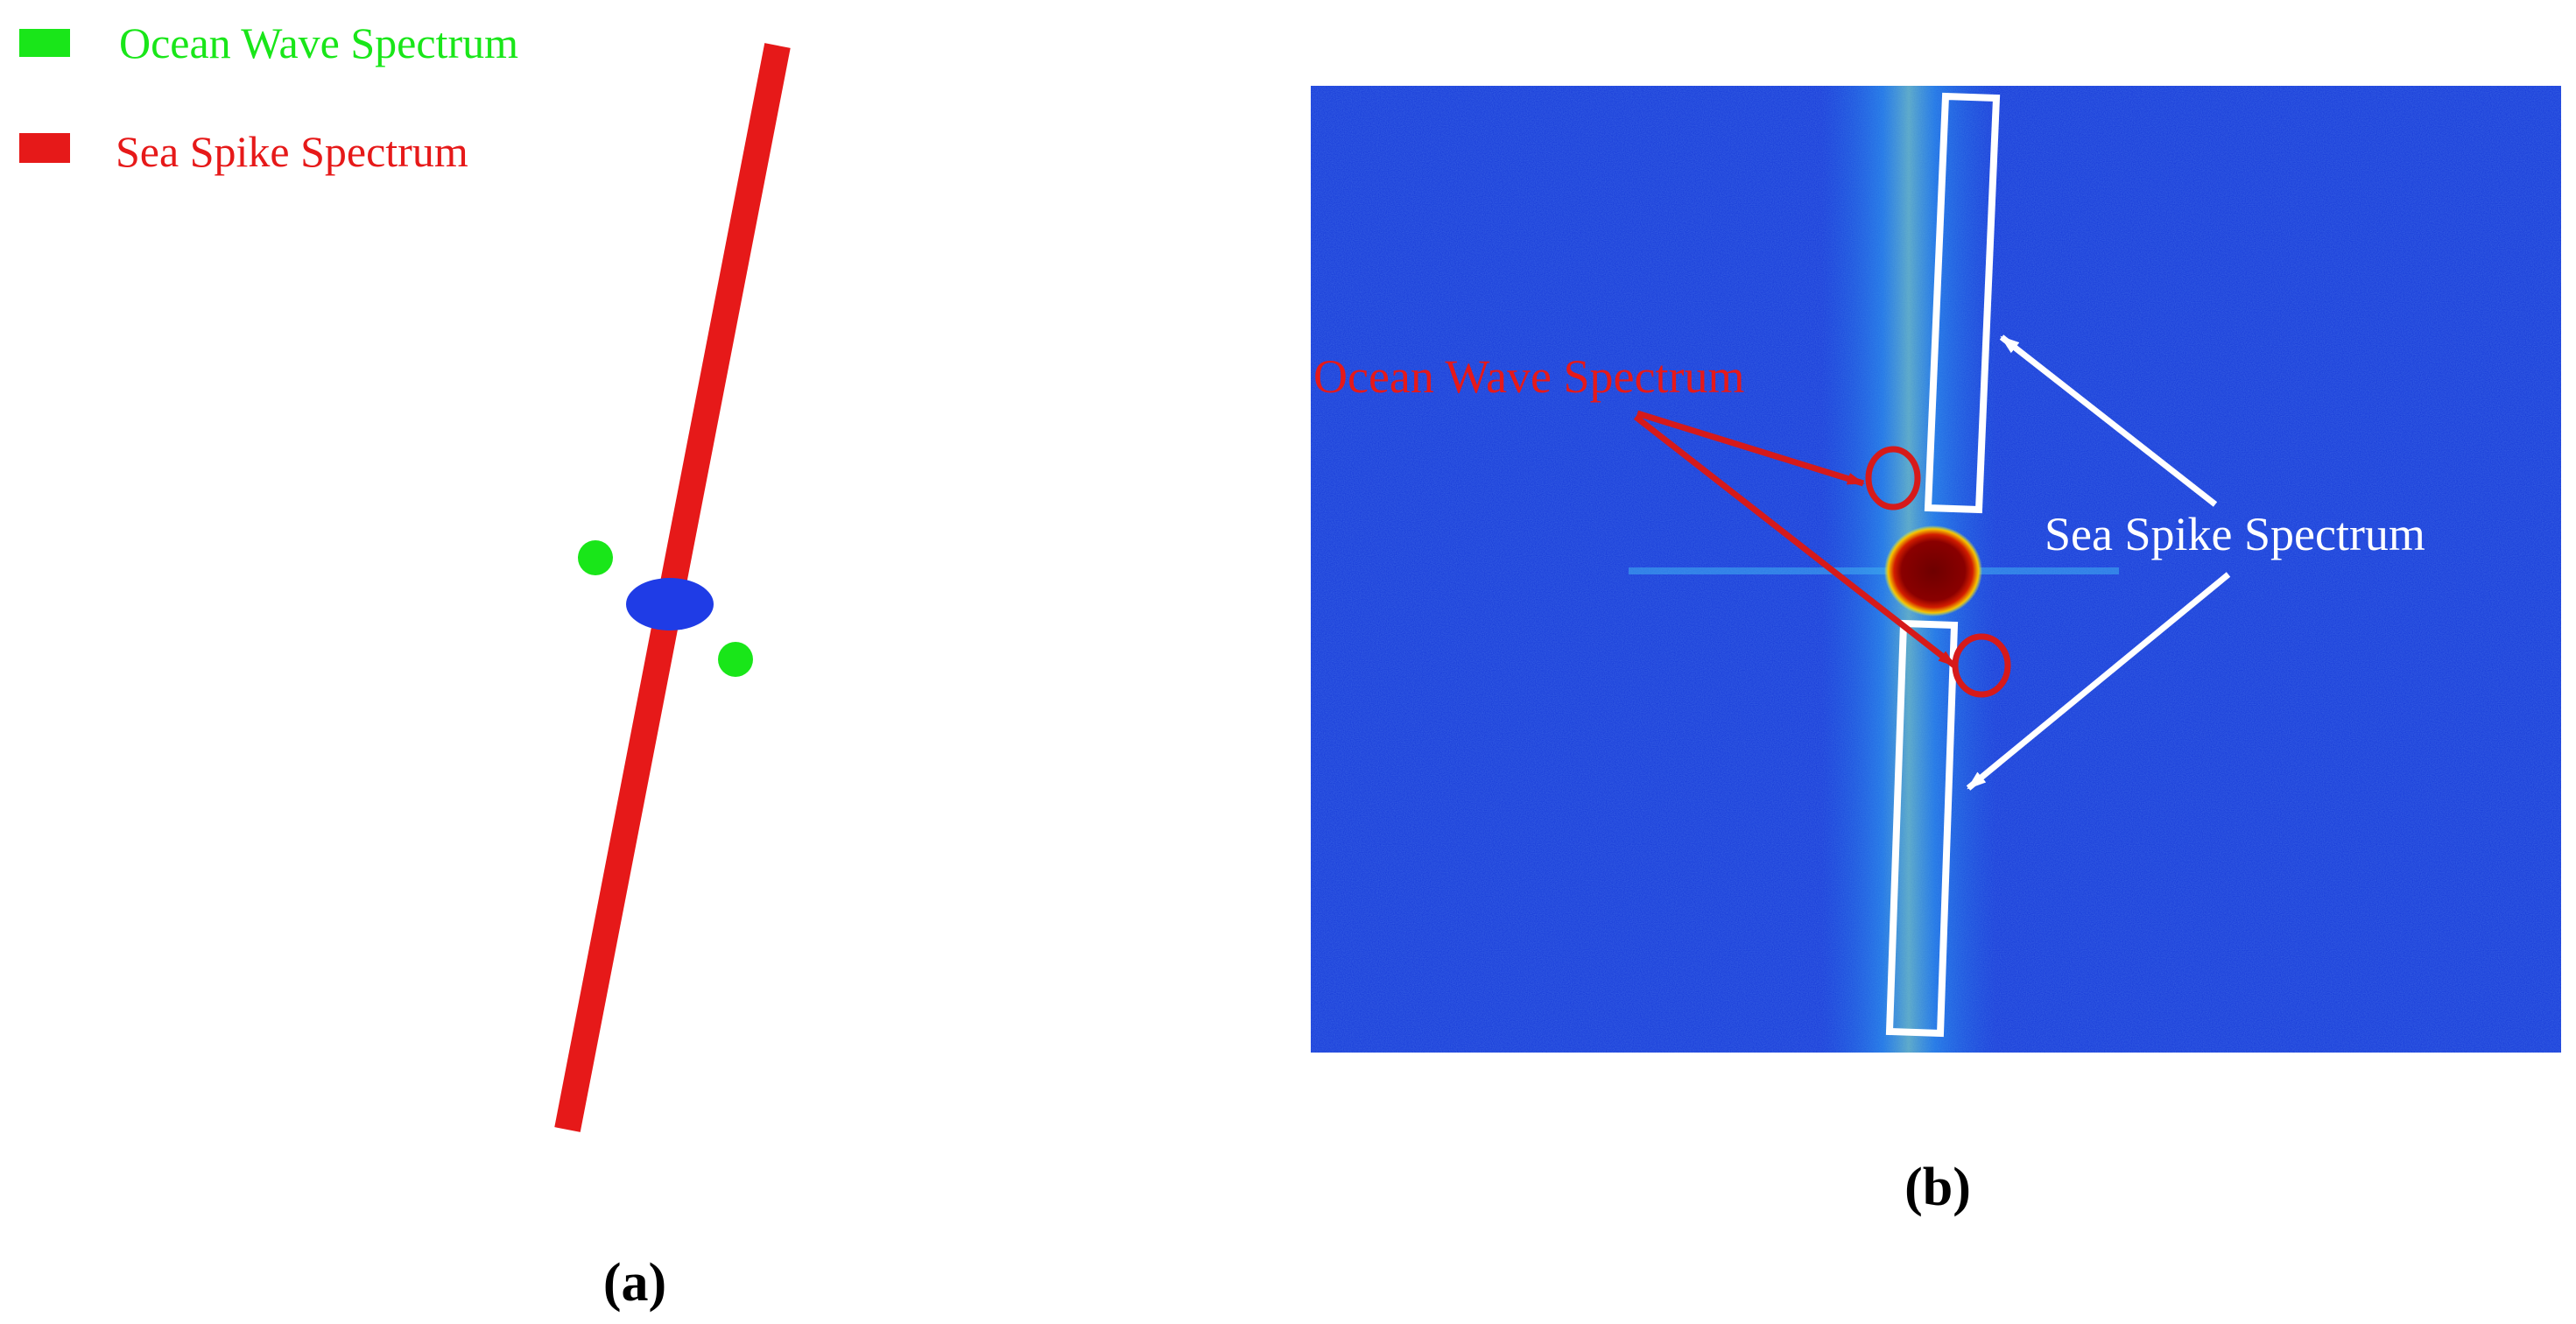  I want to click on sea-spike-arrow-lower, so click(2098, 682).